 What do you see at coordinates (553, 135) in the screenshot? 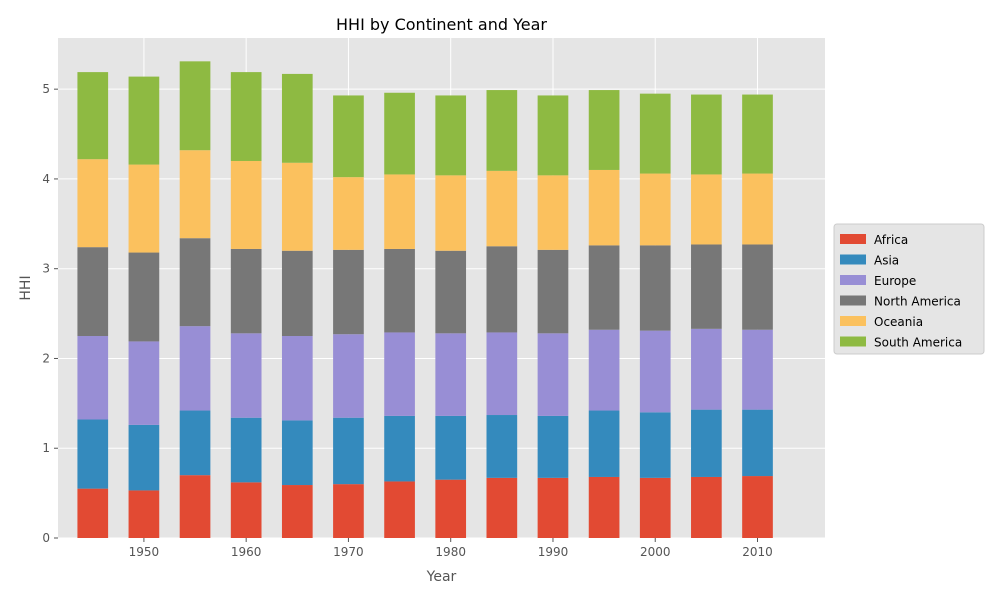
I see `bar-south-america-1990` at bounding box center [553, 135].